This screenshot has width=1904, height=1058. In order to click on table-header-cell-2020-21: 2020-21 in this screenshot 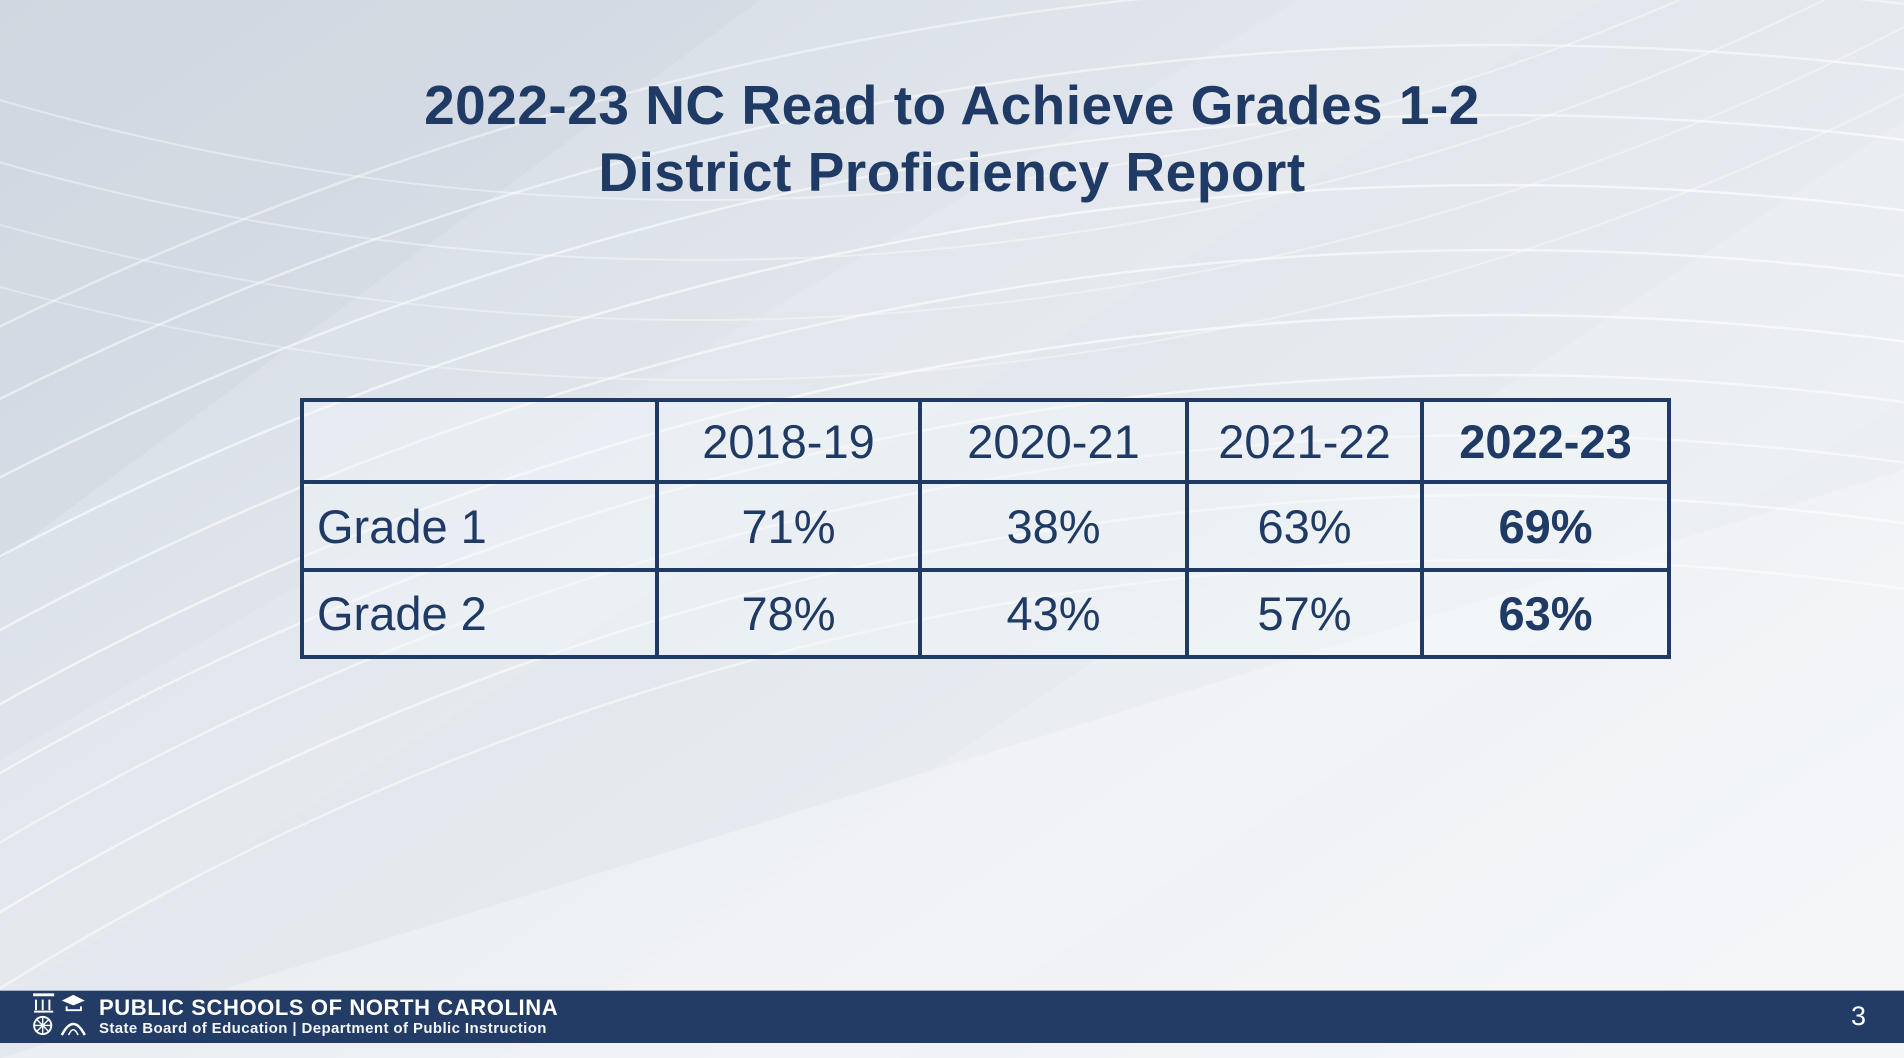, I will do `click(1053, 441)`.